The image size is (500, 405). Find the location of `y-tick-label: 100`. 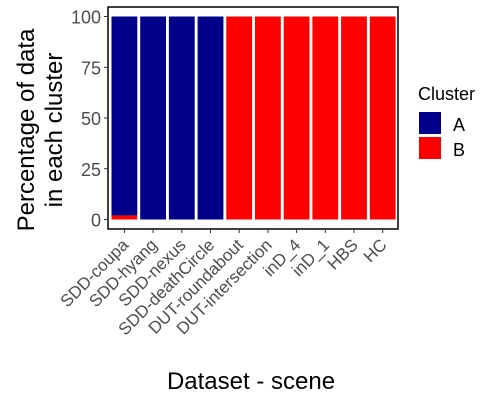

y-tick-label: 100 is located at coordinates (86, 18).